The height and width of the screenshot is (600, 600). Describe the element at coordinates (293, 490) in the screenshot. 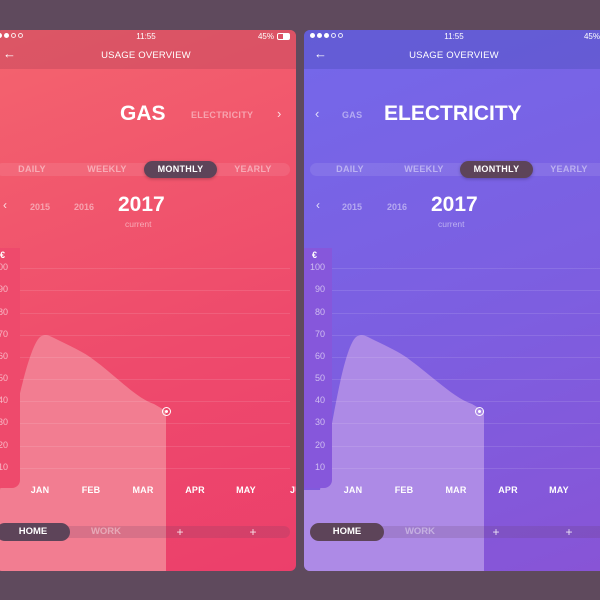

I see `month-jun: JU` at that location.